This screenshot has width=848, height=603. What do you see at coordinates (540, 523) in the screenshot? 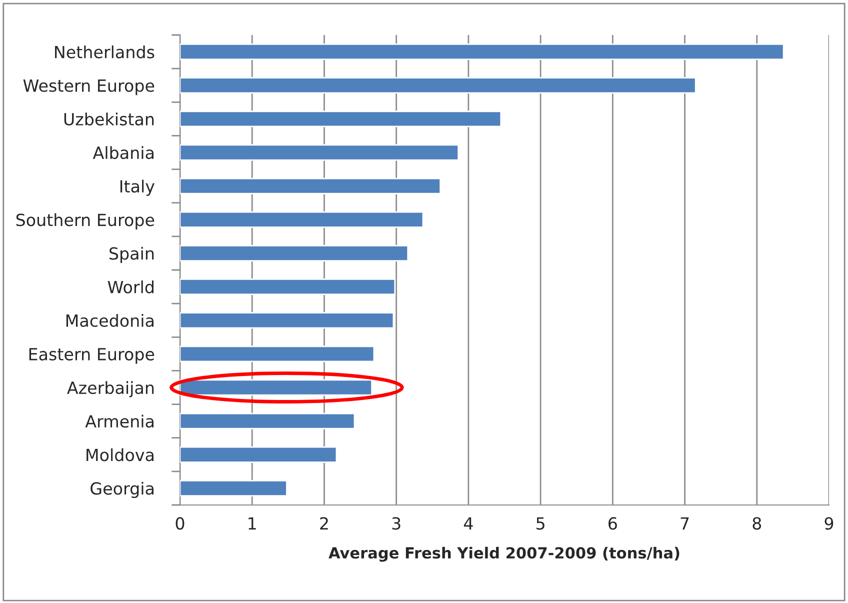
I see `x-tick-label: 5` at bounding box center [540, 523].